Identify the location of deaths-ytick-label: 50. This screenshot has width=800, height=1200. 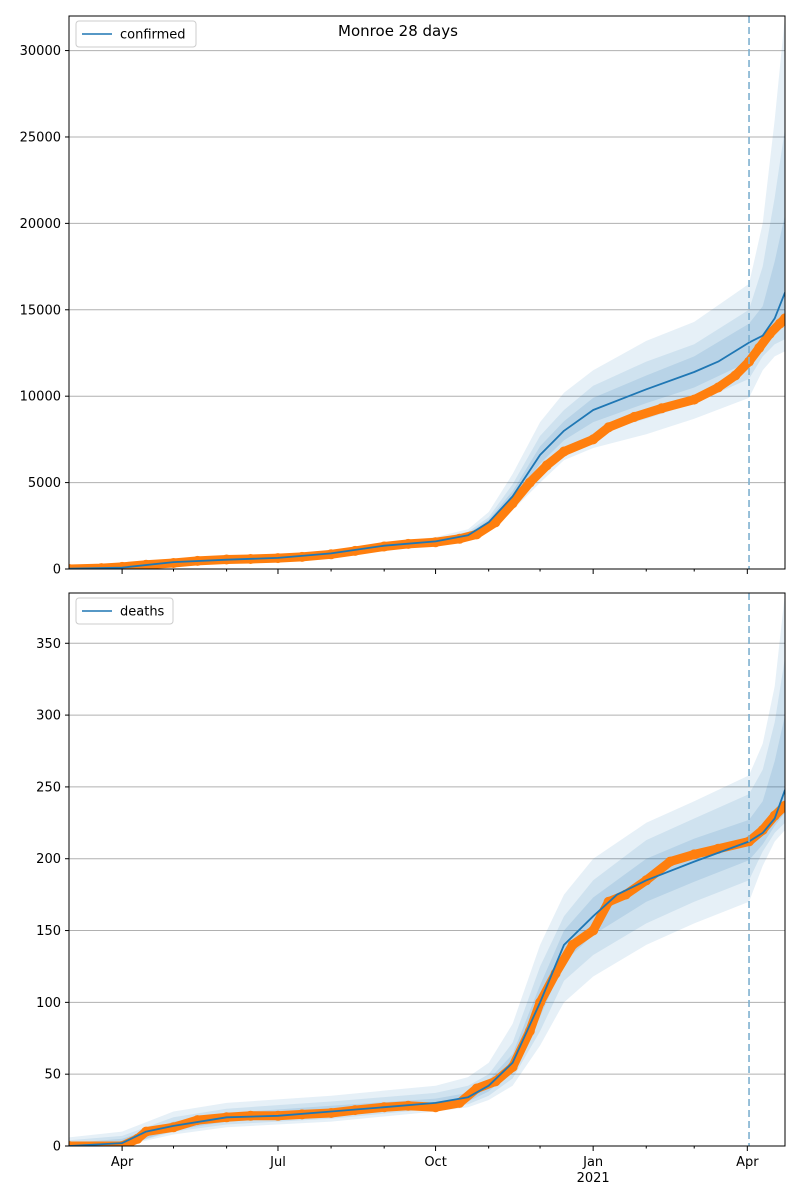
(52, 1075).